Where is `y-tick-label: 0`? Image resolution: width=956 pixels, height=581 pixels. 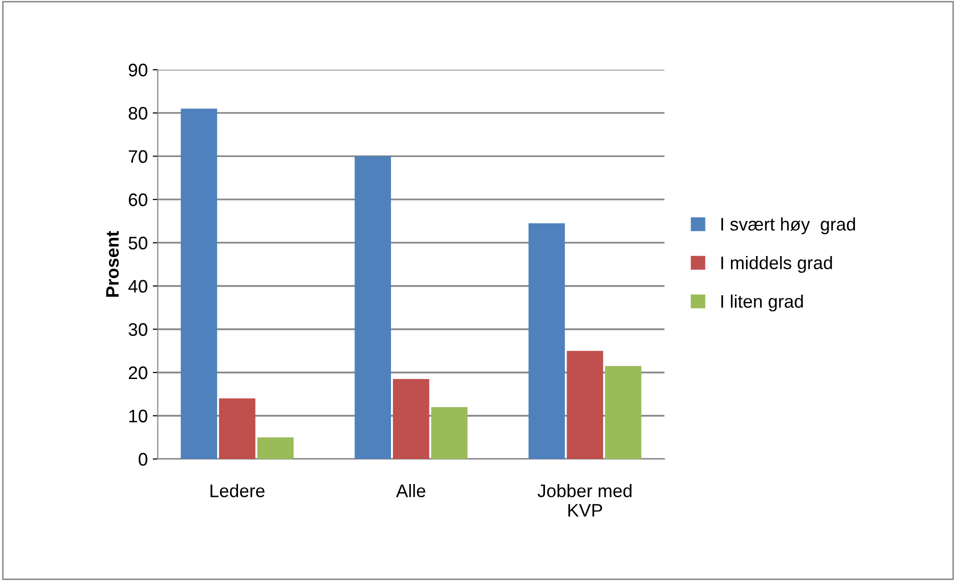
y-tick-label: 0 is located at coordinates (143, 459).